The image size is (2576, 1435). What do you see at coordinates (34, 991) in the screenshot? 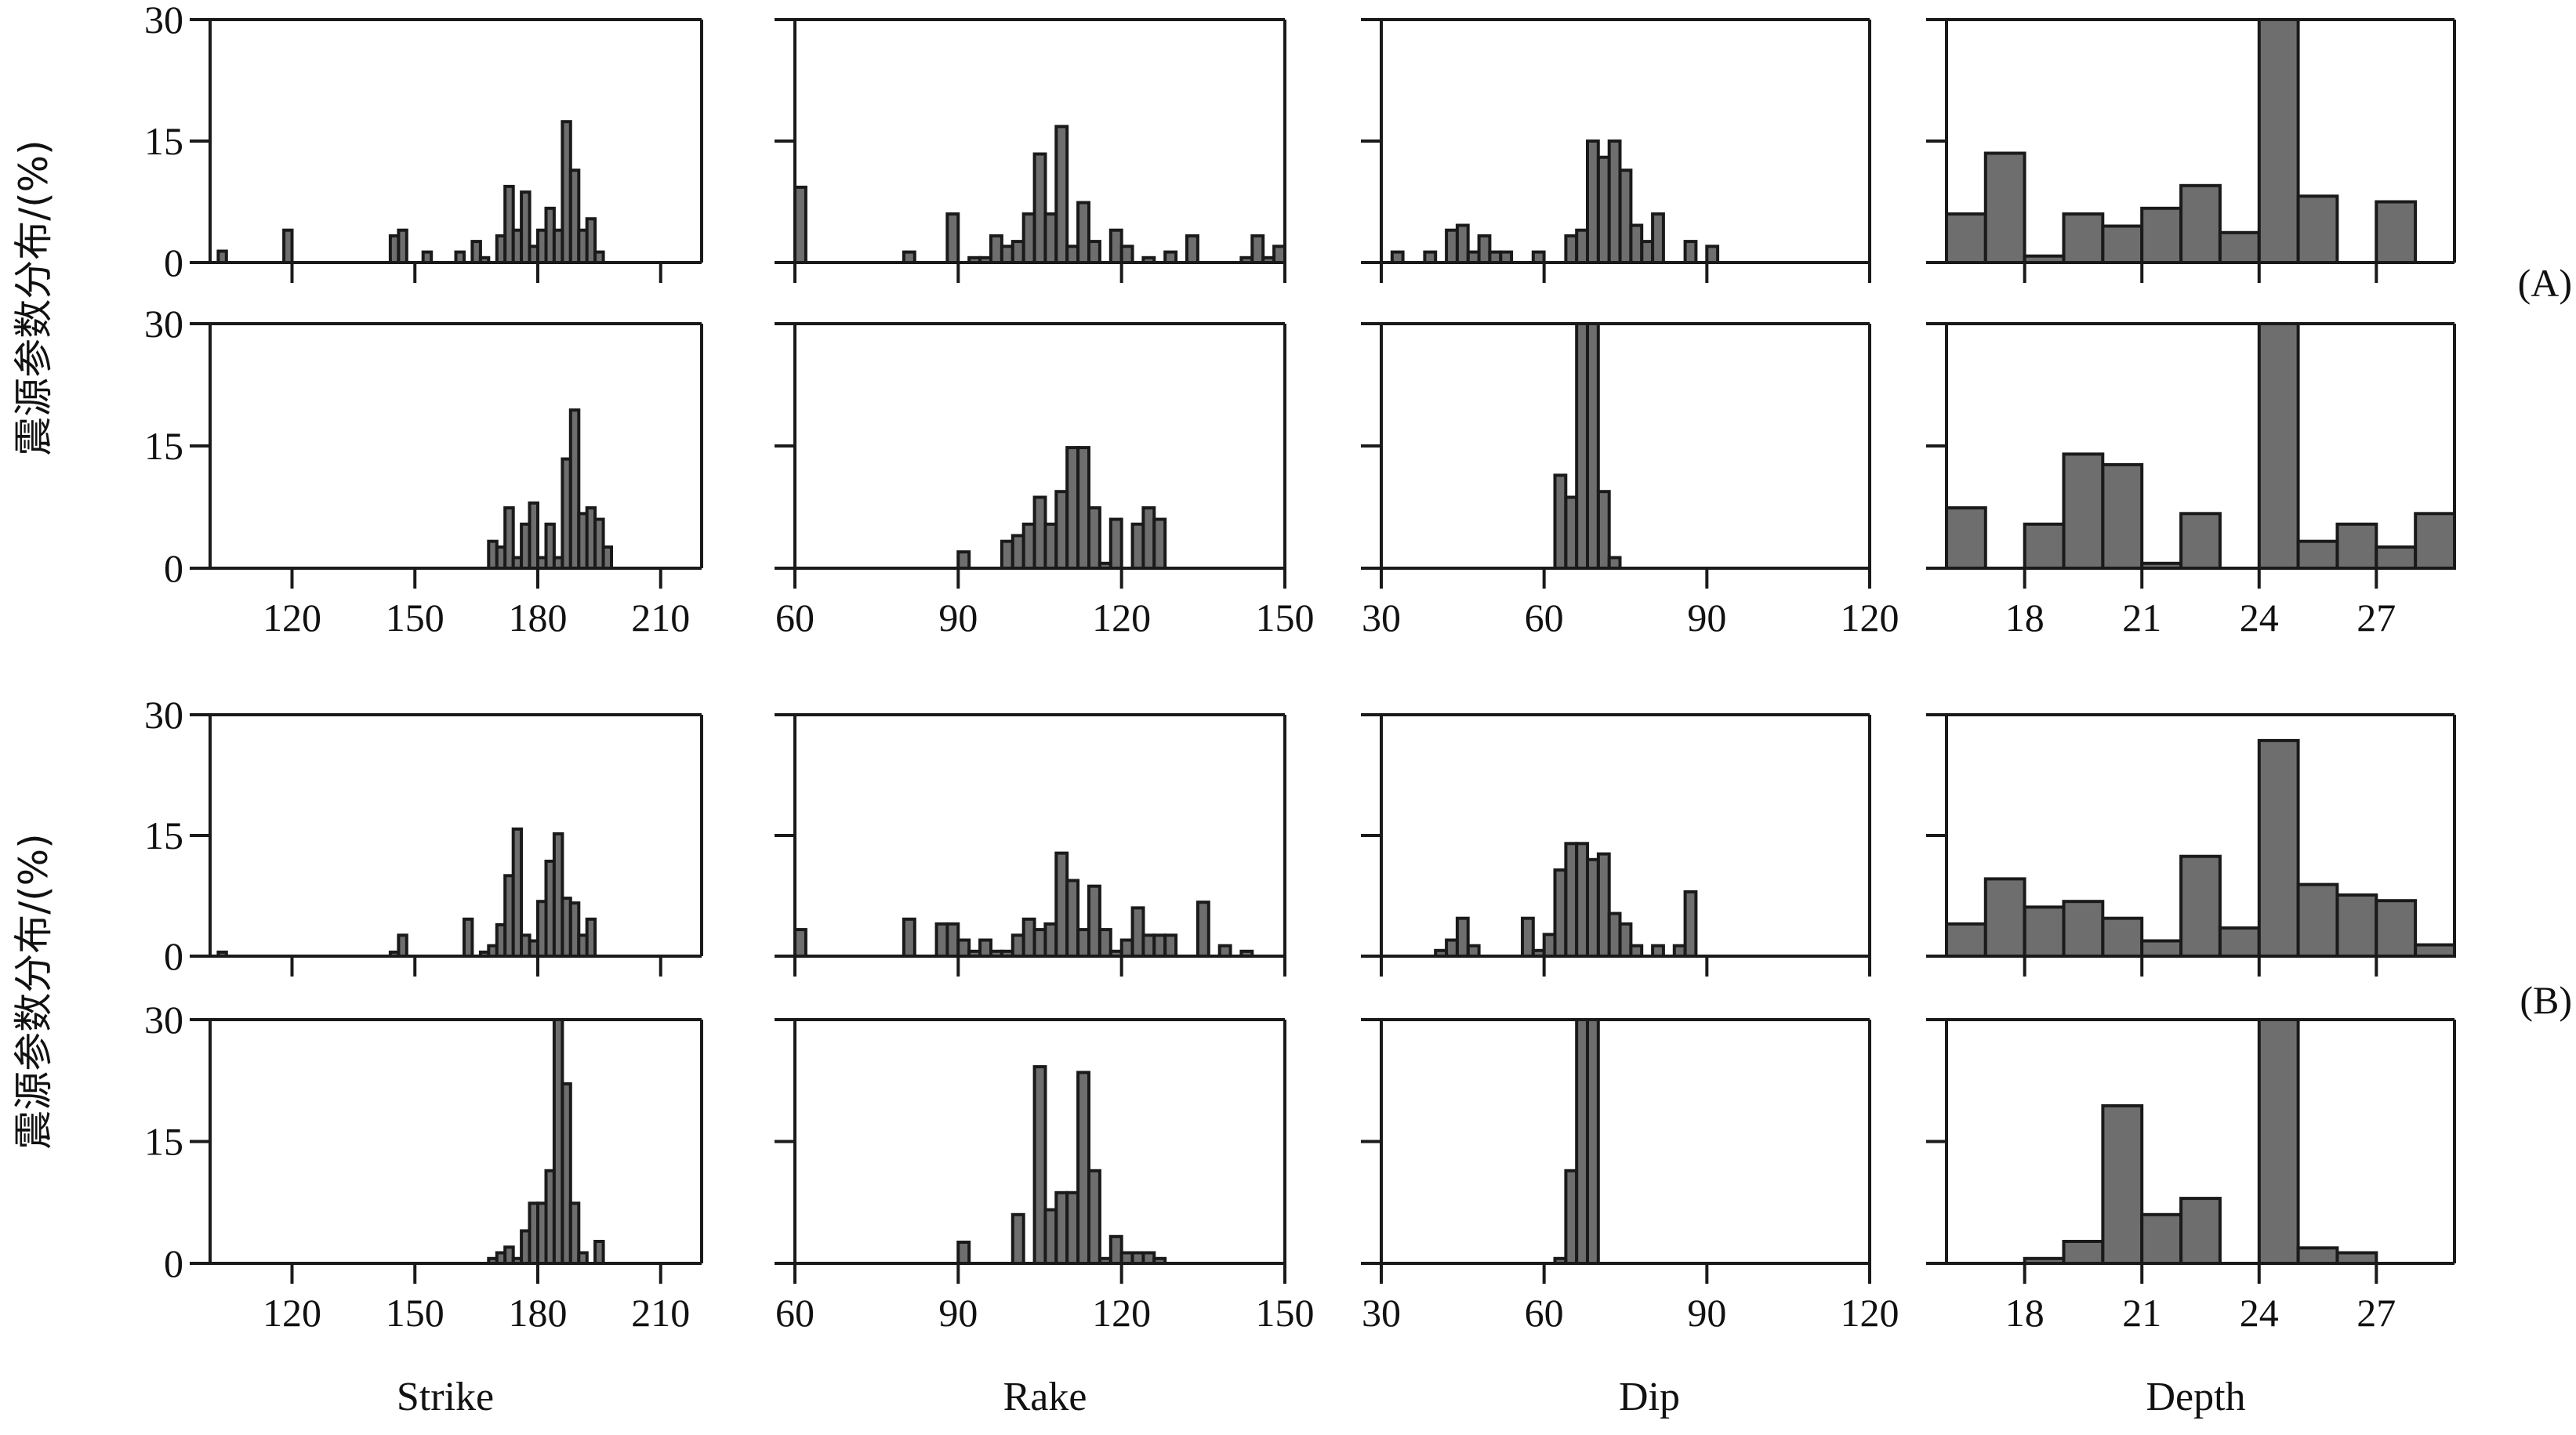
I see `y-axis-title-group-b: 震源参数分布/(%)` at bounding box center [34, 991].